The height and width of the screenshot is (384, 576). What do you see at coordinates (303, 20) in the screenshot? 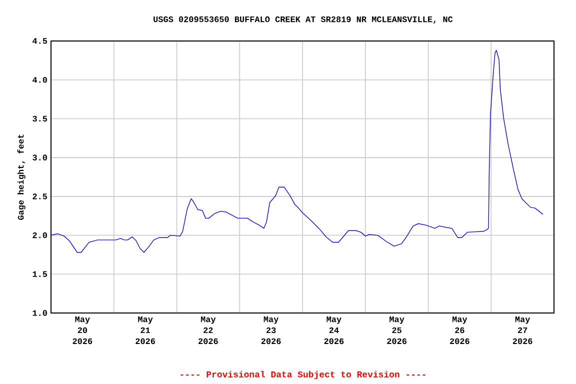
I see `chart-title: USGS 0209553650 BUFFALO CREEK AT SR2819 NR MCLEANSVILLE, NC` at bounding box center [303, 20].